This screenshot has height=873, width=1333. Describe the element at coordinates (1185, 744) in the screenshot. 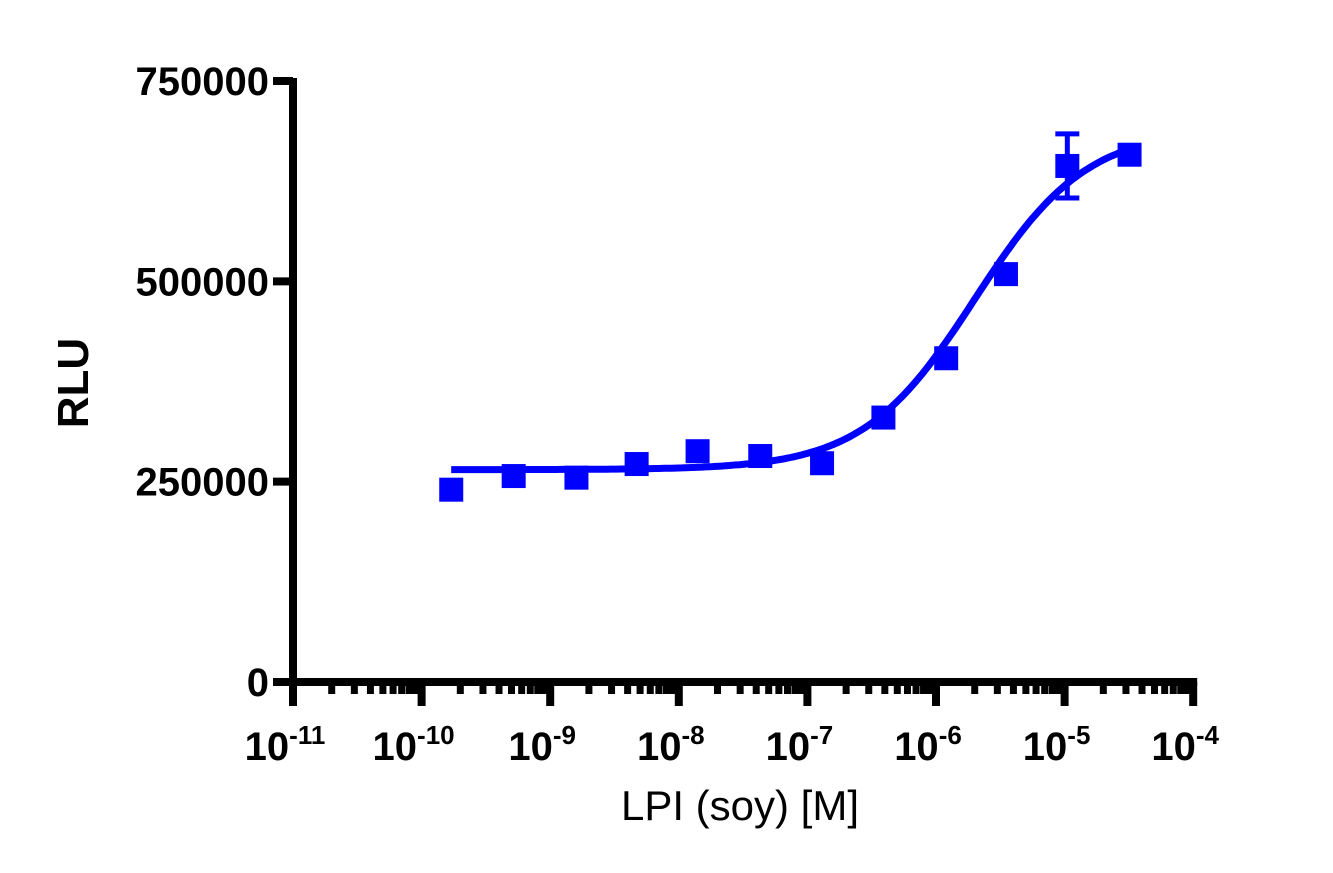

I see `x-tick-label: 10⁻⁴` at that location.